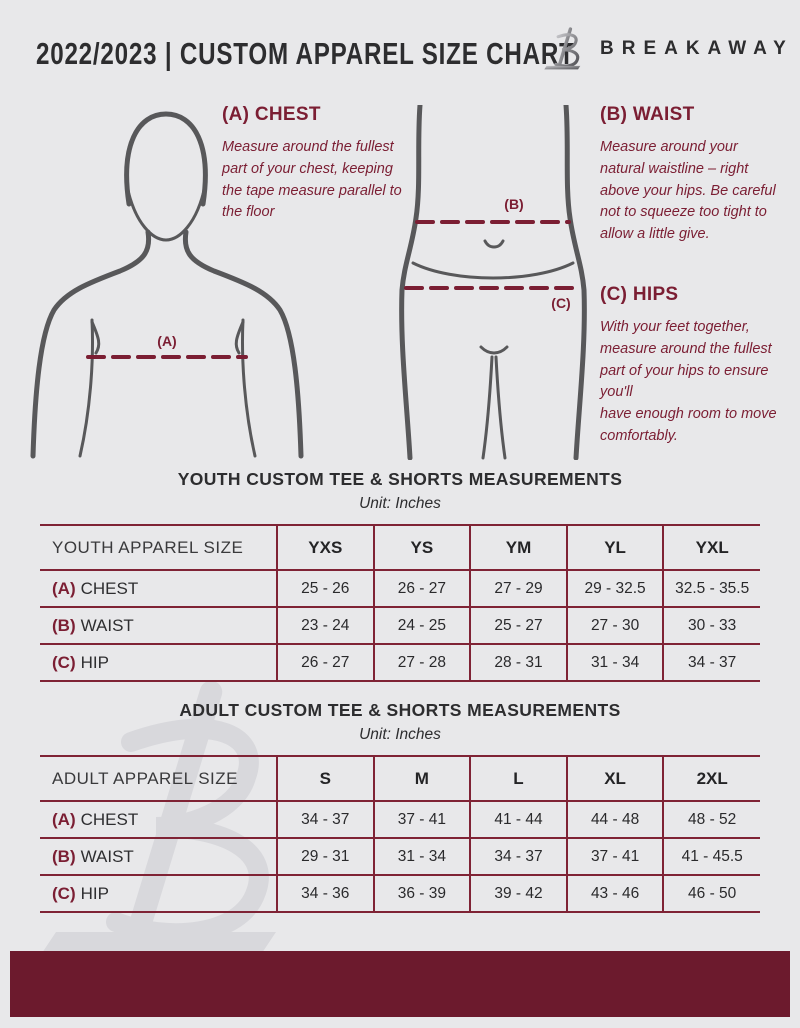 The image size is (800, 1028). Describe the element at coordinates (421, 778) in the screenshot. I see `size-column-header: M` at that location.